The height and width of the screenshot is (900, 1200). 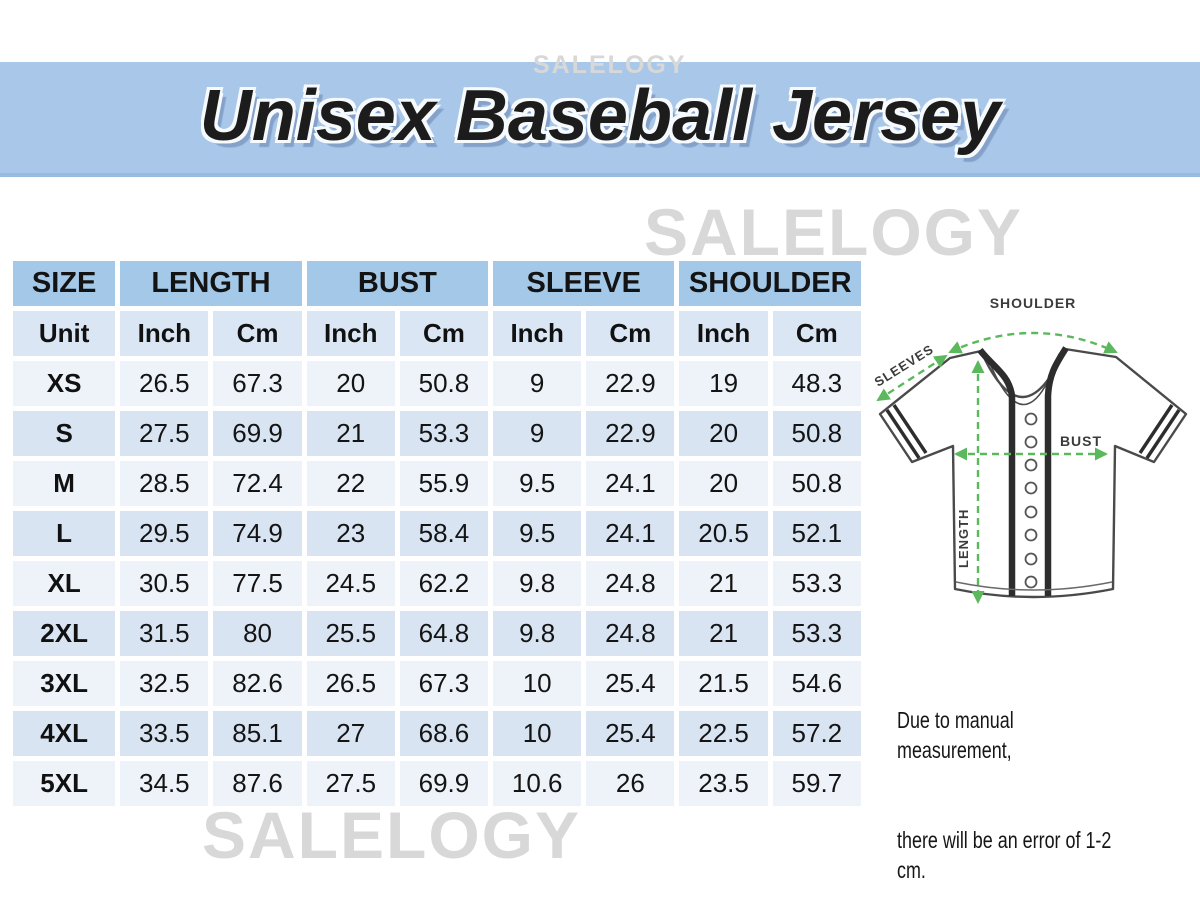 What do you see at coordinates (816, 533) in the screenshot?
I see `measurement-value-cell: 52.1` at bounding box center [816, 533].